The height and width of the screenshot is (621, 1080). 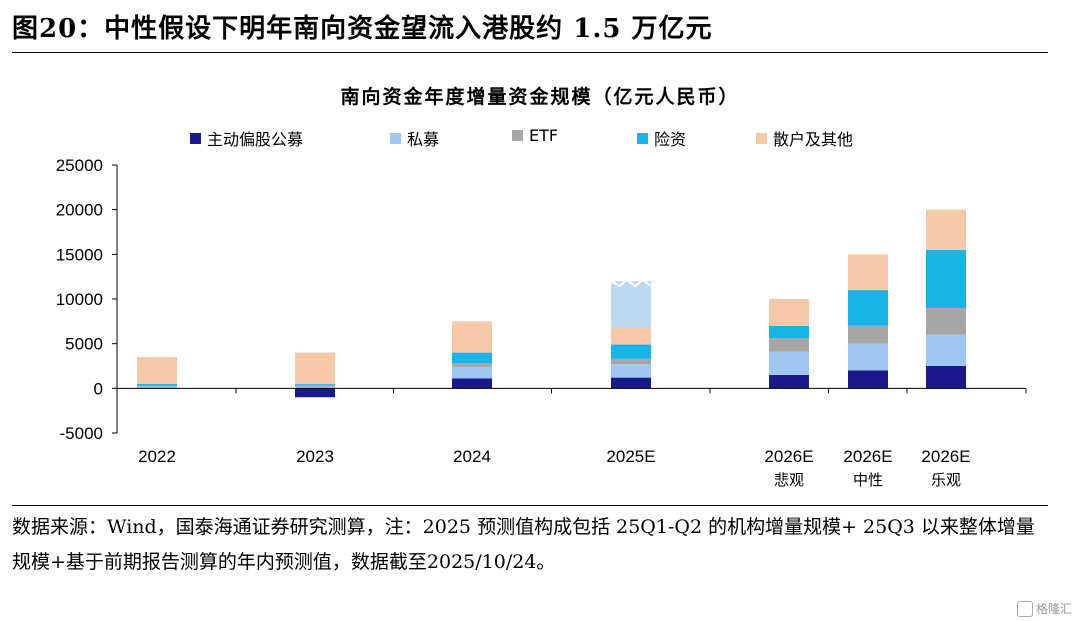 I want to click on legend-item: 险资, so click(x=661, y=138).